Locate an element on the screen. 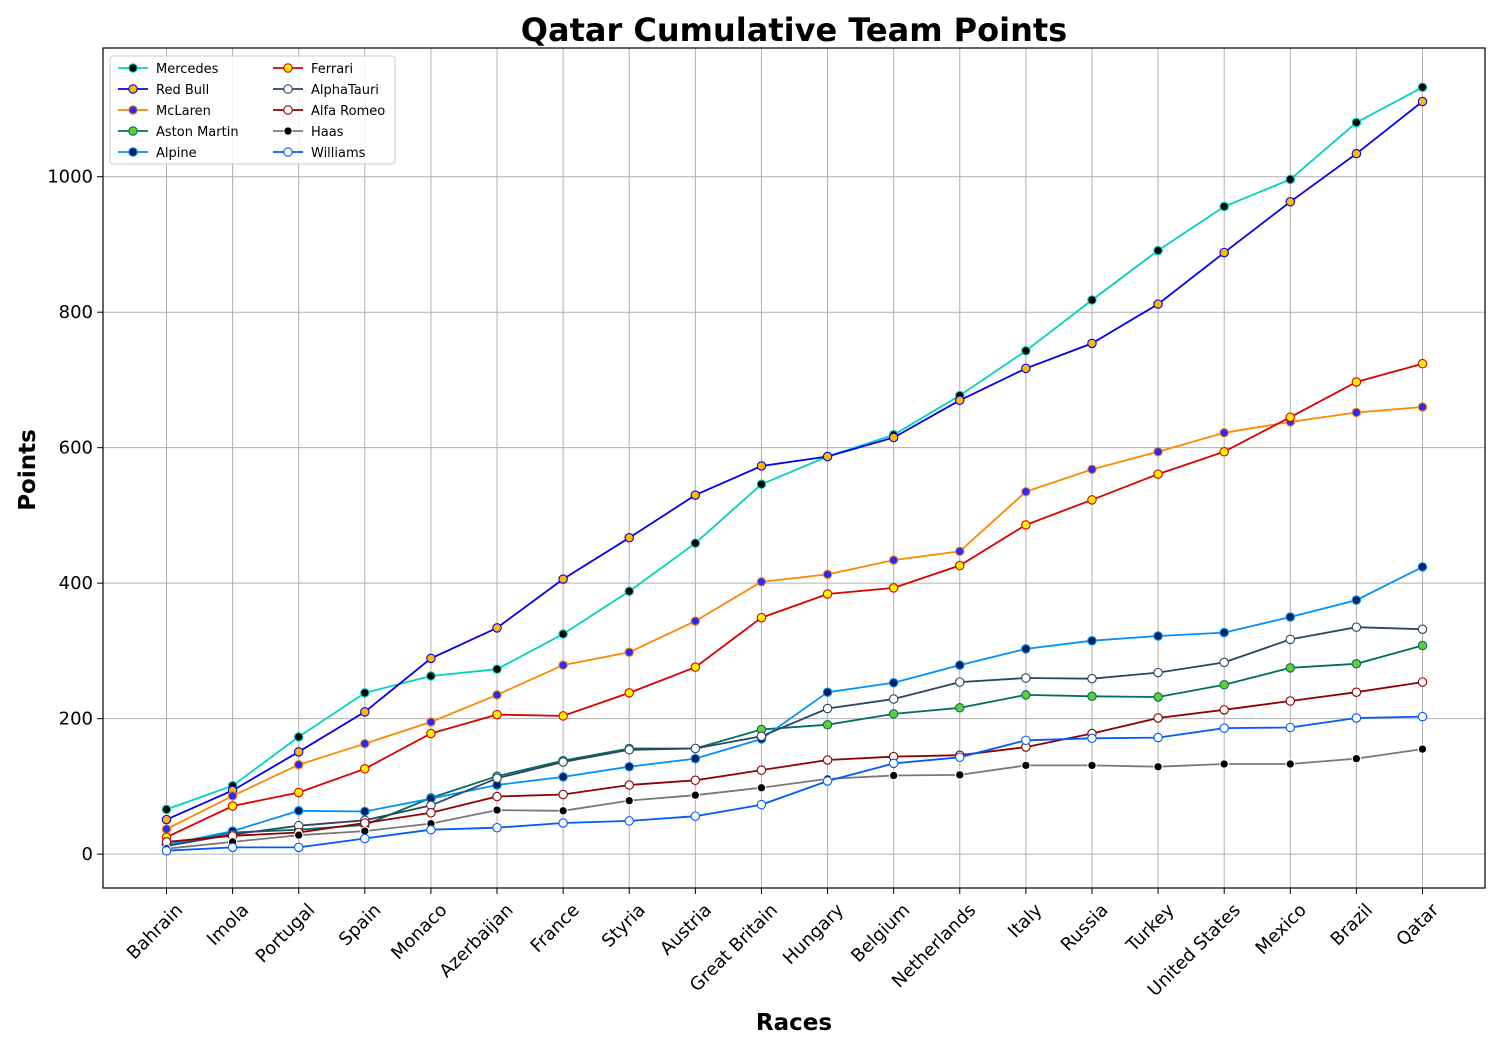  legend-label: McLaren is located at coordinates (183, 111).